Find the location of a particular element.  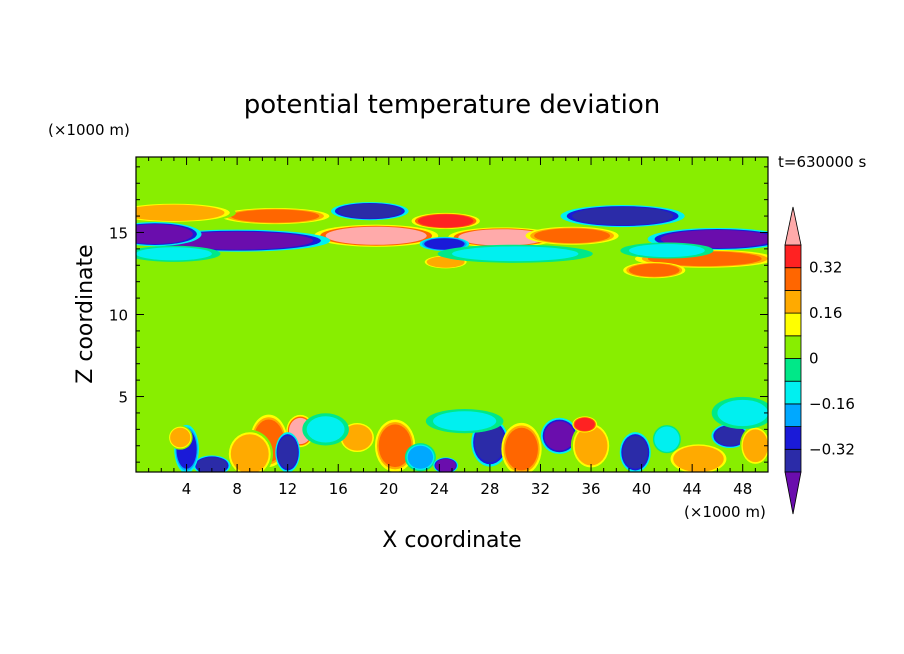

y-unit-label: (×1000 m) is located at coordinates (89, 130).